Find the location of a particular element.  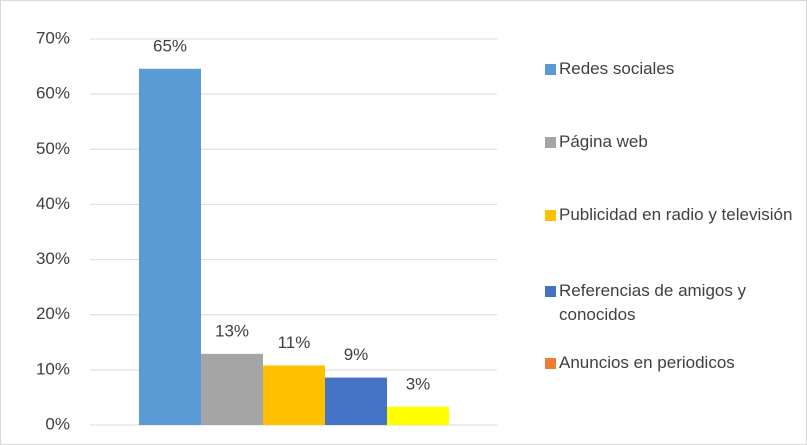

legend-item: Redes sociales is located at coordinates (670, 69).